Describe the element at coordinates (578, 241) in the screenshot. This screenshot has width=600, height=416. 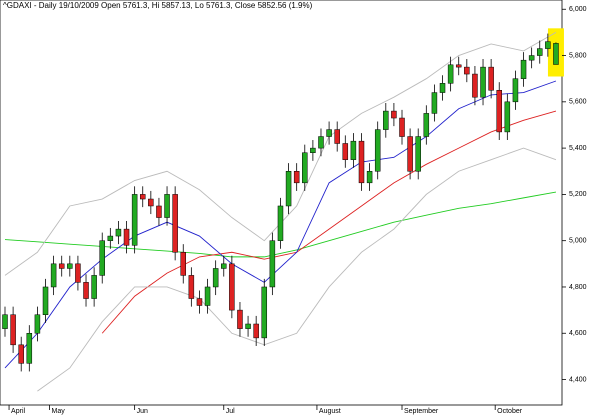
I see `y-tick-label: 5,000` at that location.